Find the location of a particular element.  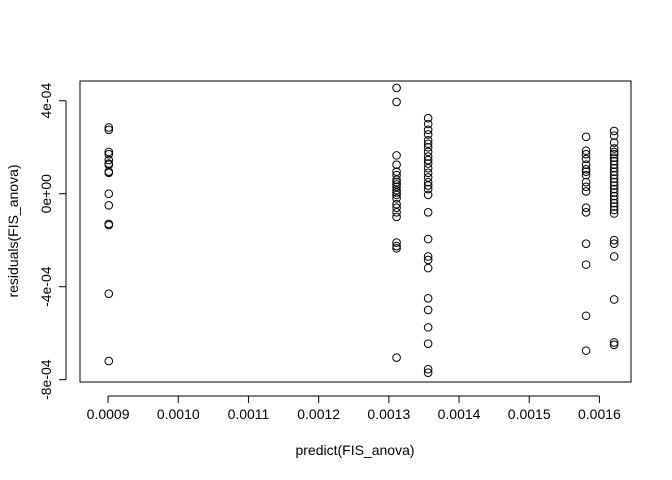

x-tick-label: 0.0010 is located at coordinates (178, 414).